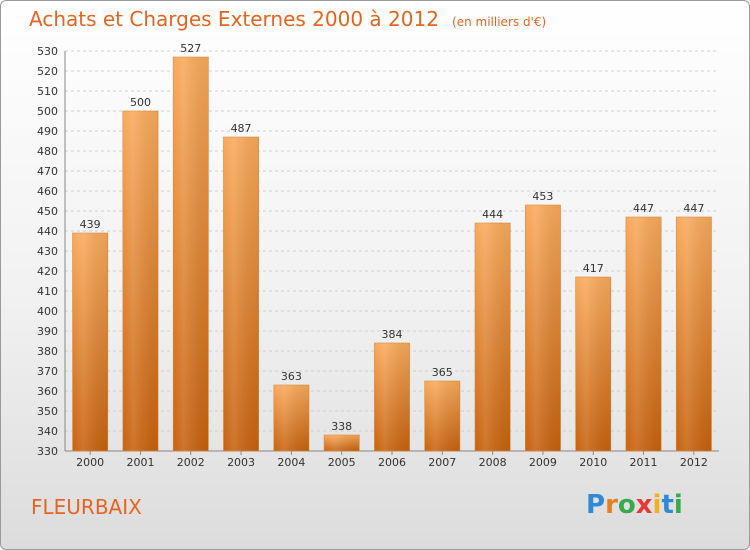 This screenshot has height=550, width=750. Describe the element at coordinates (542, 196) in the screenshot. I see `data-label: 453` at that location.